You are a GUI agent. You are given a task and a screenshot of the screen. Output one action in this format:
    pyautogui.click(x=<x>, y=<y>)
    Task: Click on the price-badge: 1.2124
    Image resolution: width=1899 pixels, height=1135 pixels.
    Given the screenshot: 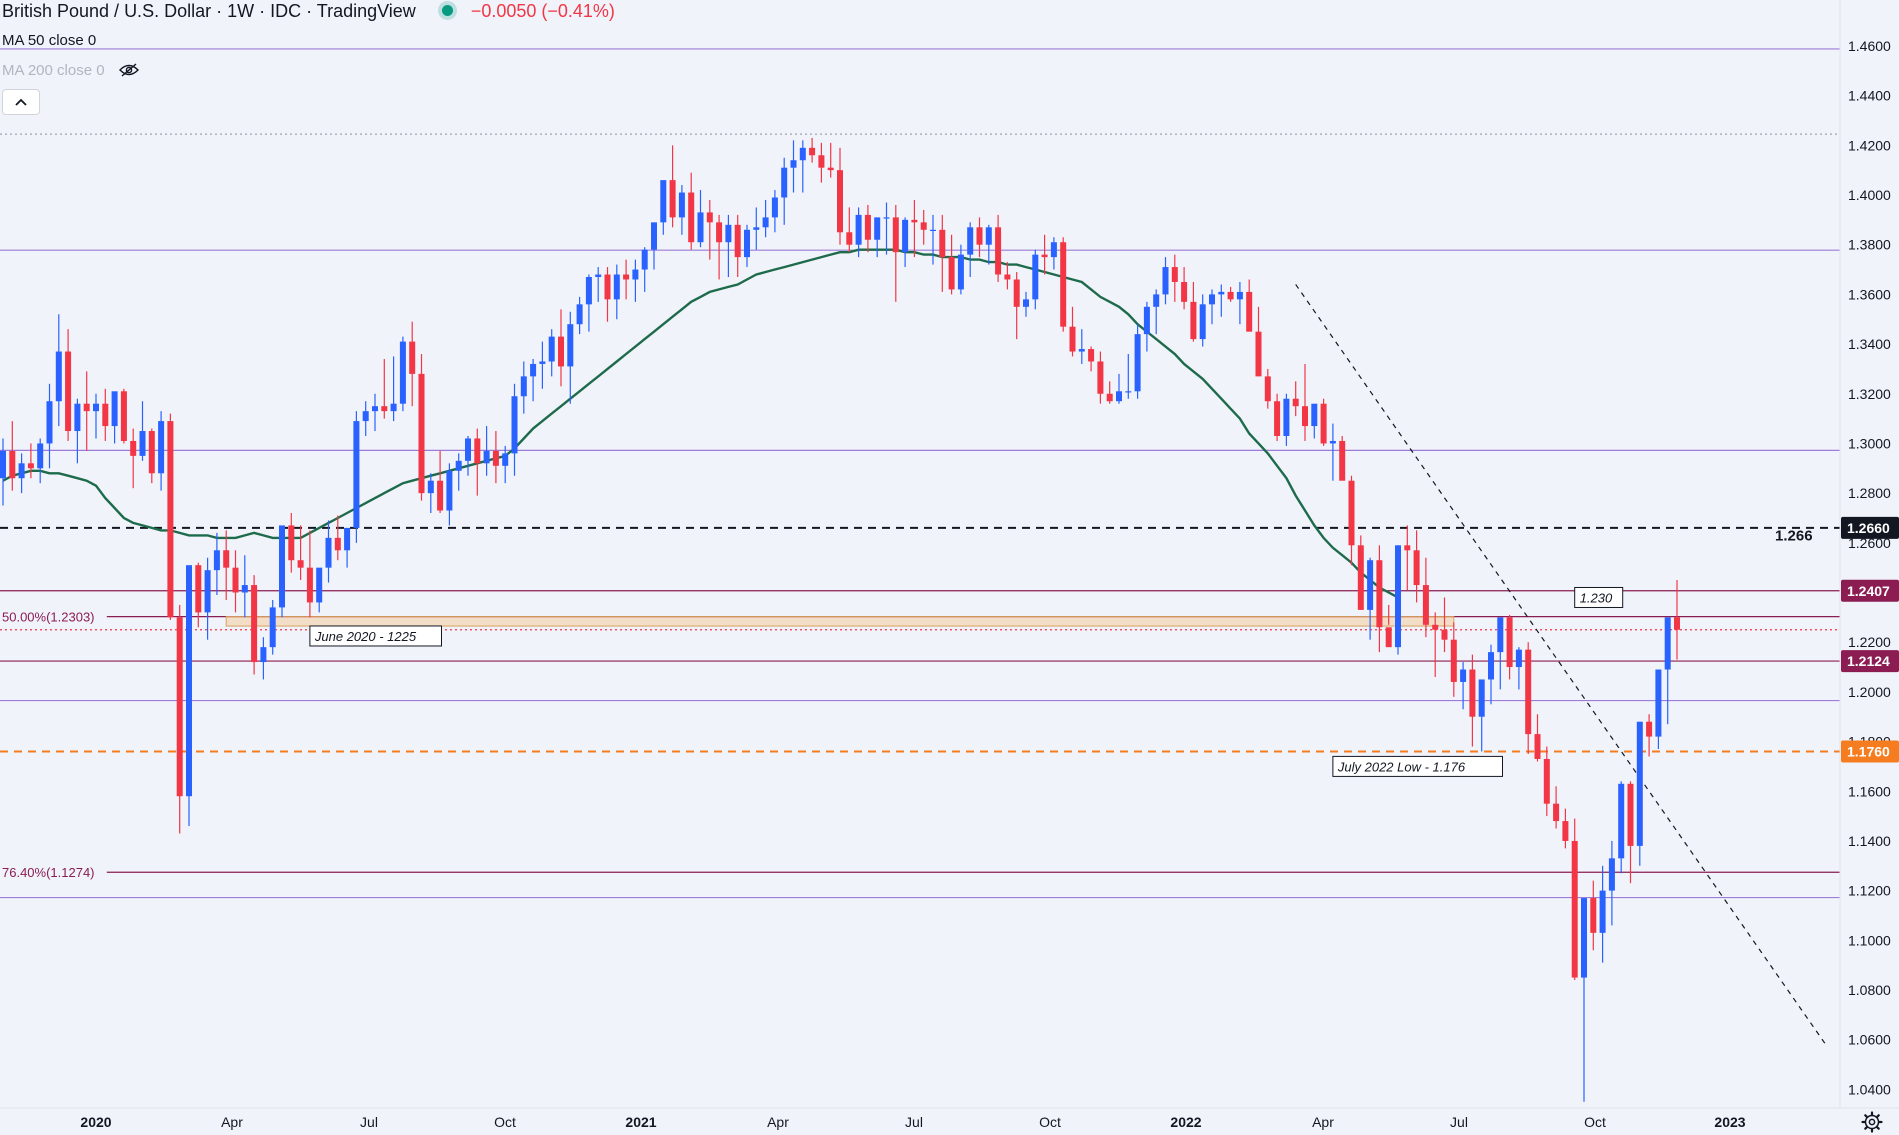 What is the action you would take?
    pyautogui.click(x=1870, y=661)
    